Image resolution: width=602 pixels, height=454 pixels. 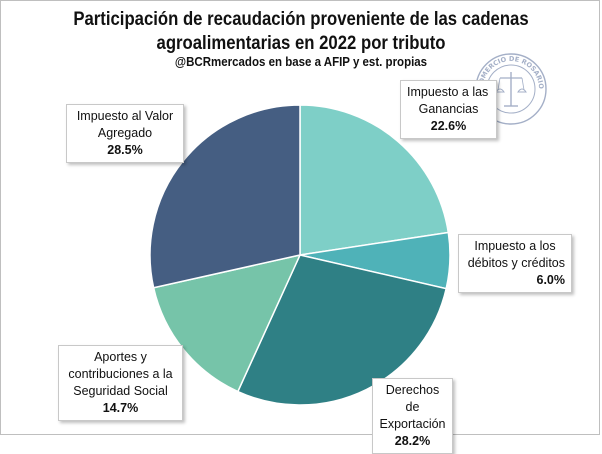 What do you see at coordinates (412, 416) in the screenshot?
I see `slice-label-derechos-exportacion: Derechos de Exportación 28.2%` at bounding box center [412, 416].